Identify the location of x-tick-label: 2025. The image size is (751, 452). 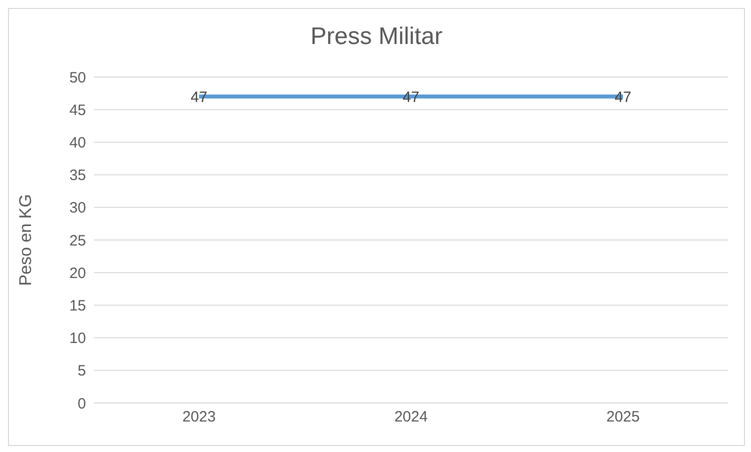
(623, 417).